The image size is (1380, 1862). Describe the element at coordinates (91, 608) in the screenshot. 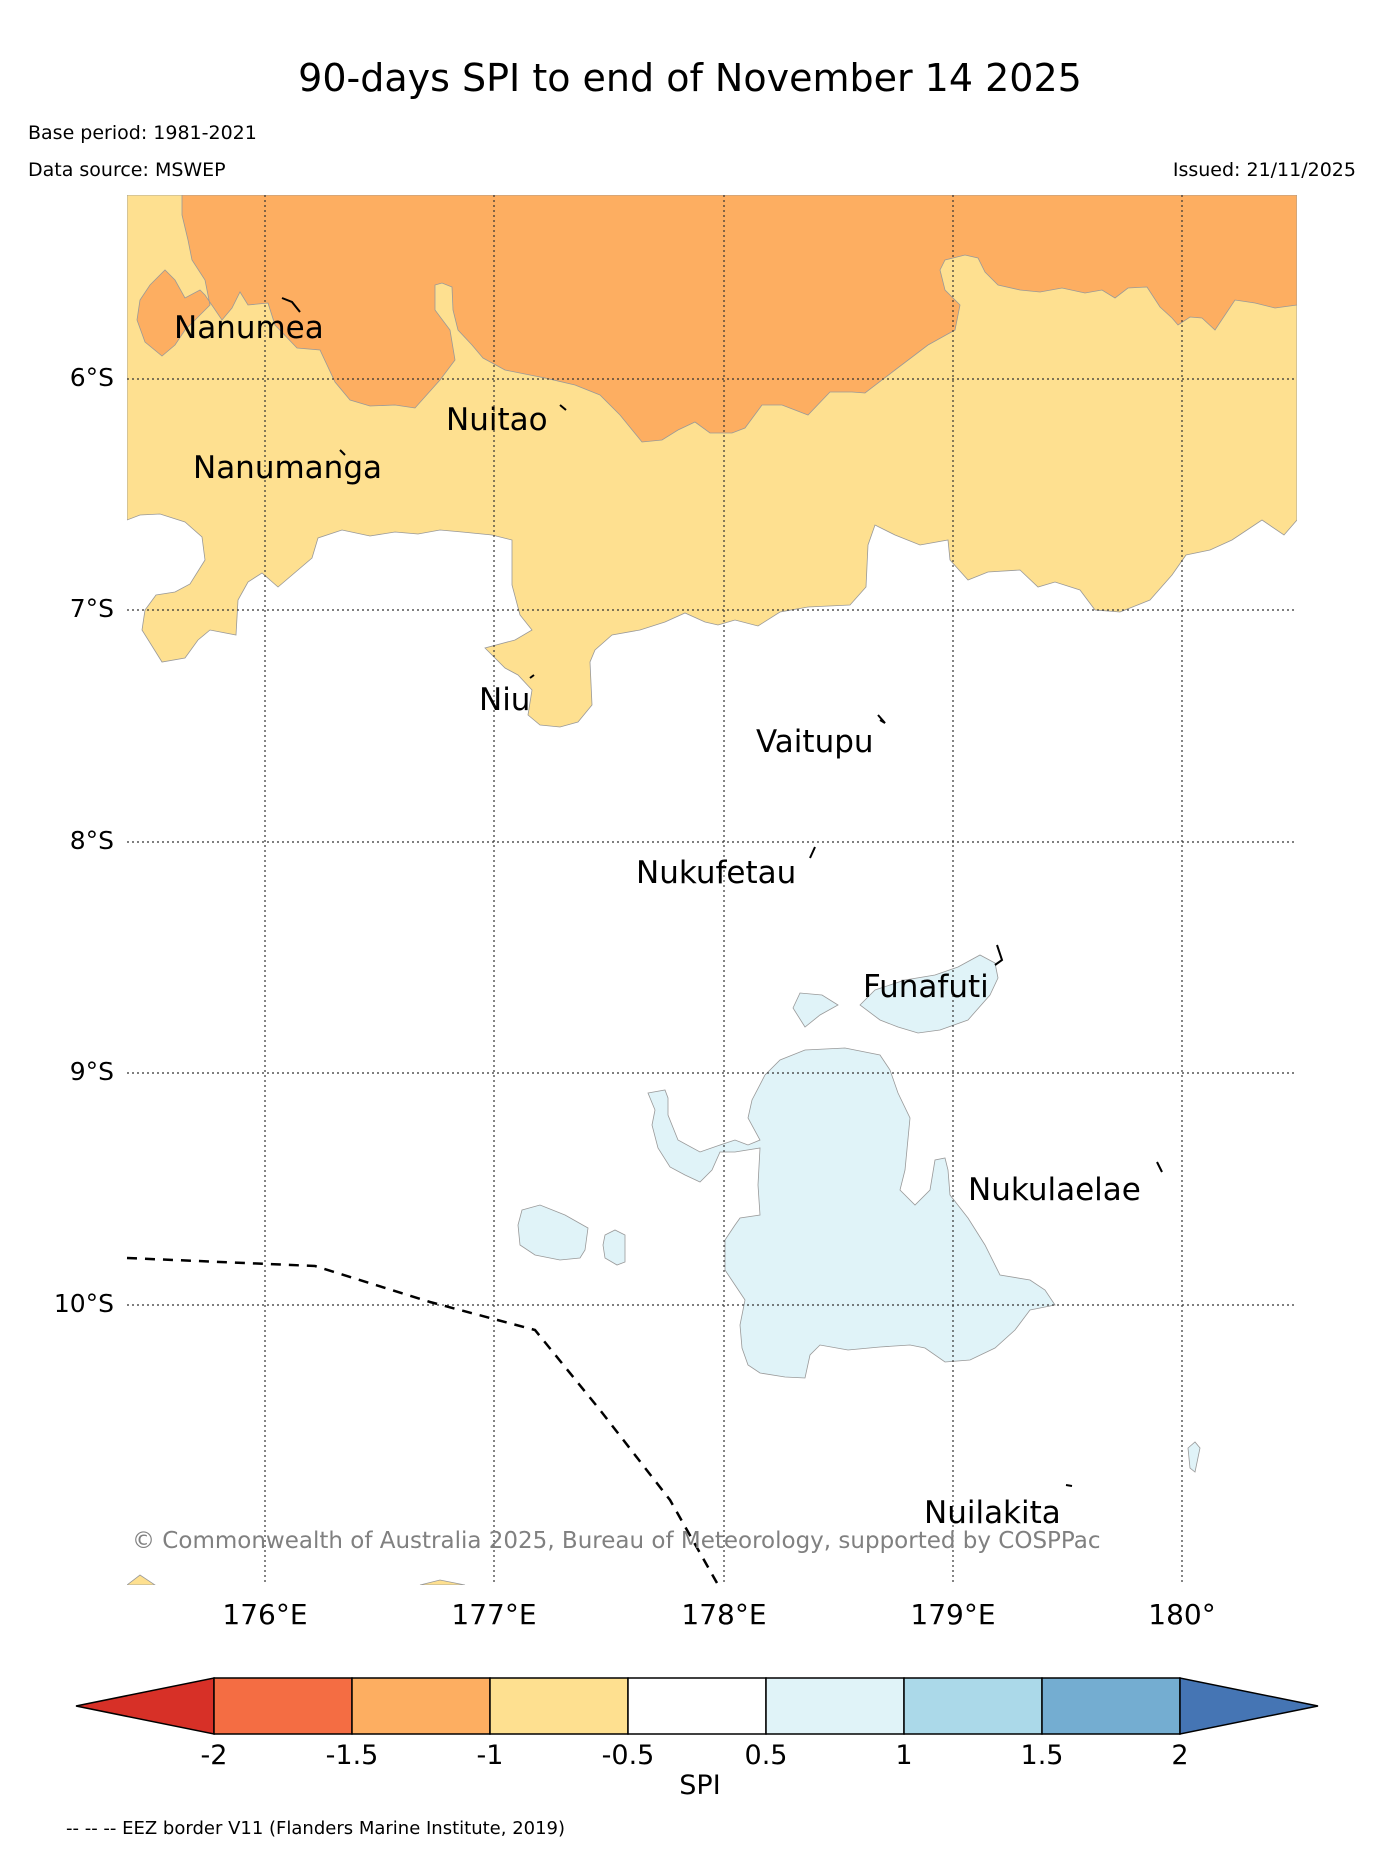

I see `lat-label-7s: 7°S` at that location.